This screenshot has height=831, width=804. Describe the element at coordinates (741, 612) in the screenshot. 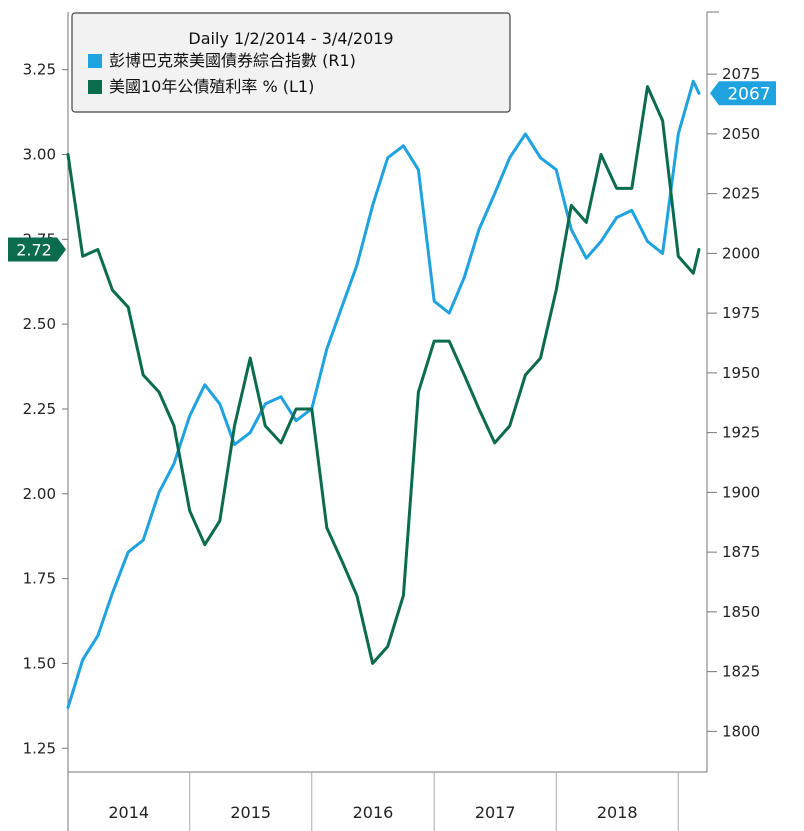

I see `right-tick-label: 1850` at that location.